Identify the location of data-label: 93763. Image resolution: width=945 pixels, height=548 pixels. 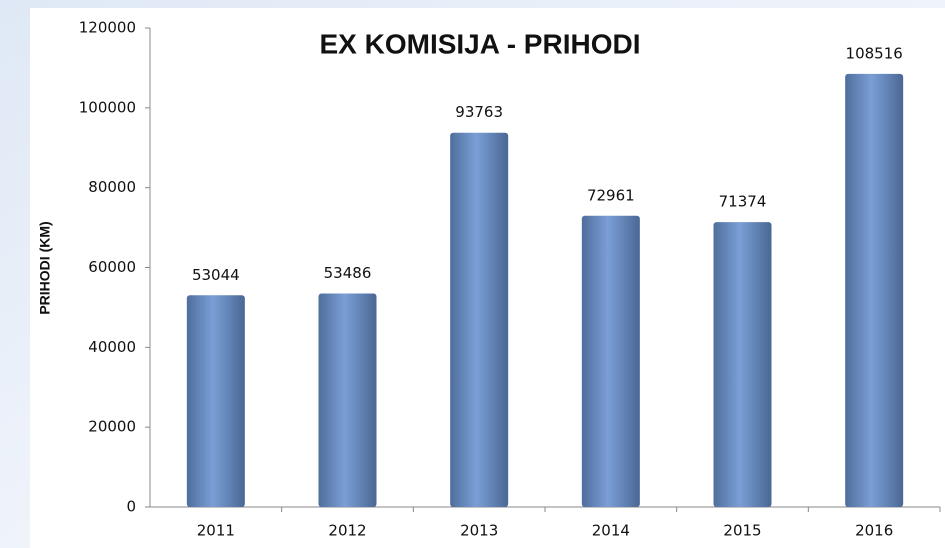
(479, 112).